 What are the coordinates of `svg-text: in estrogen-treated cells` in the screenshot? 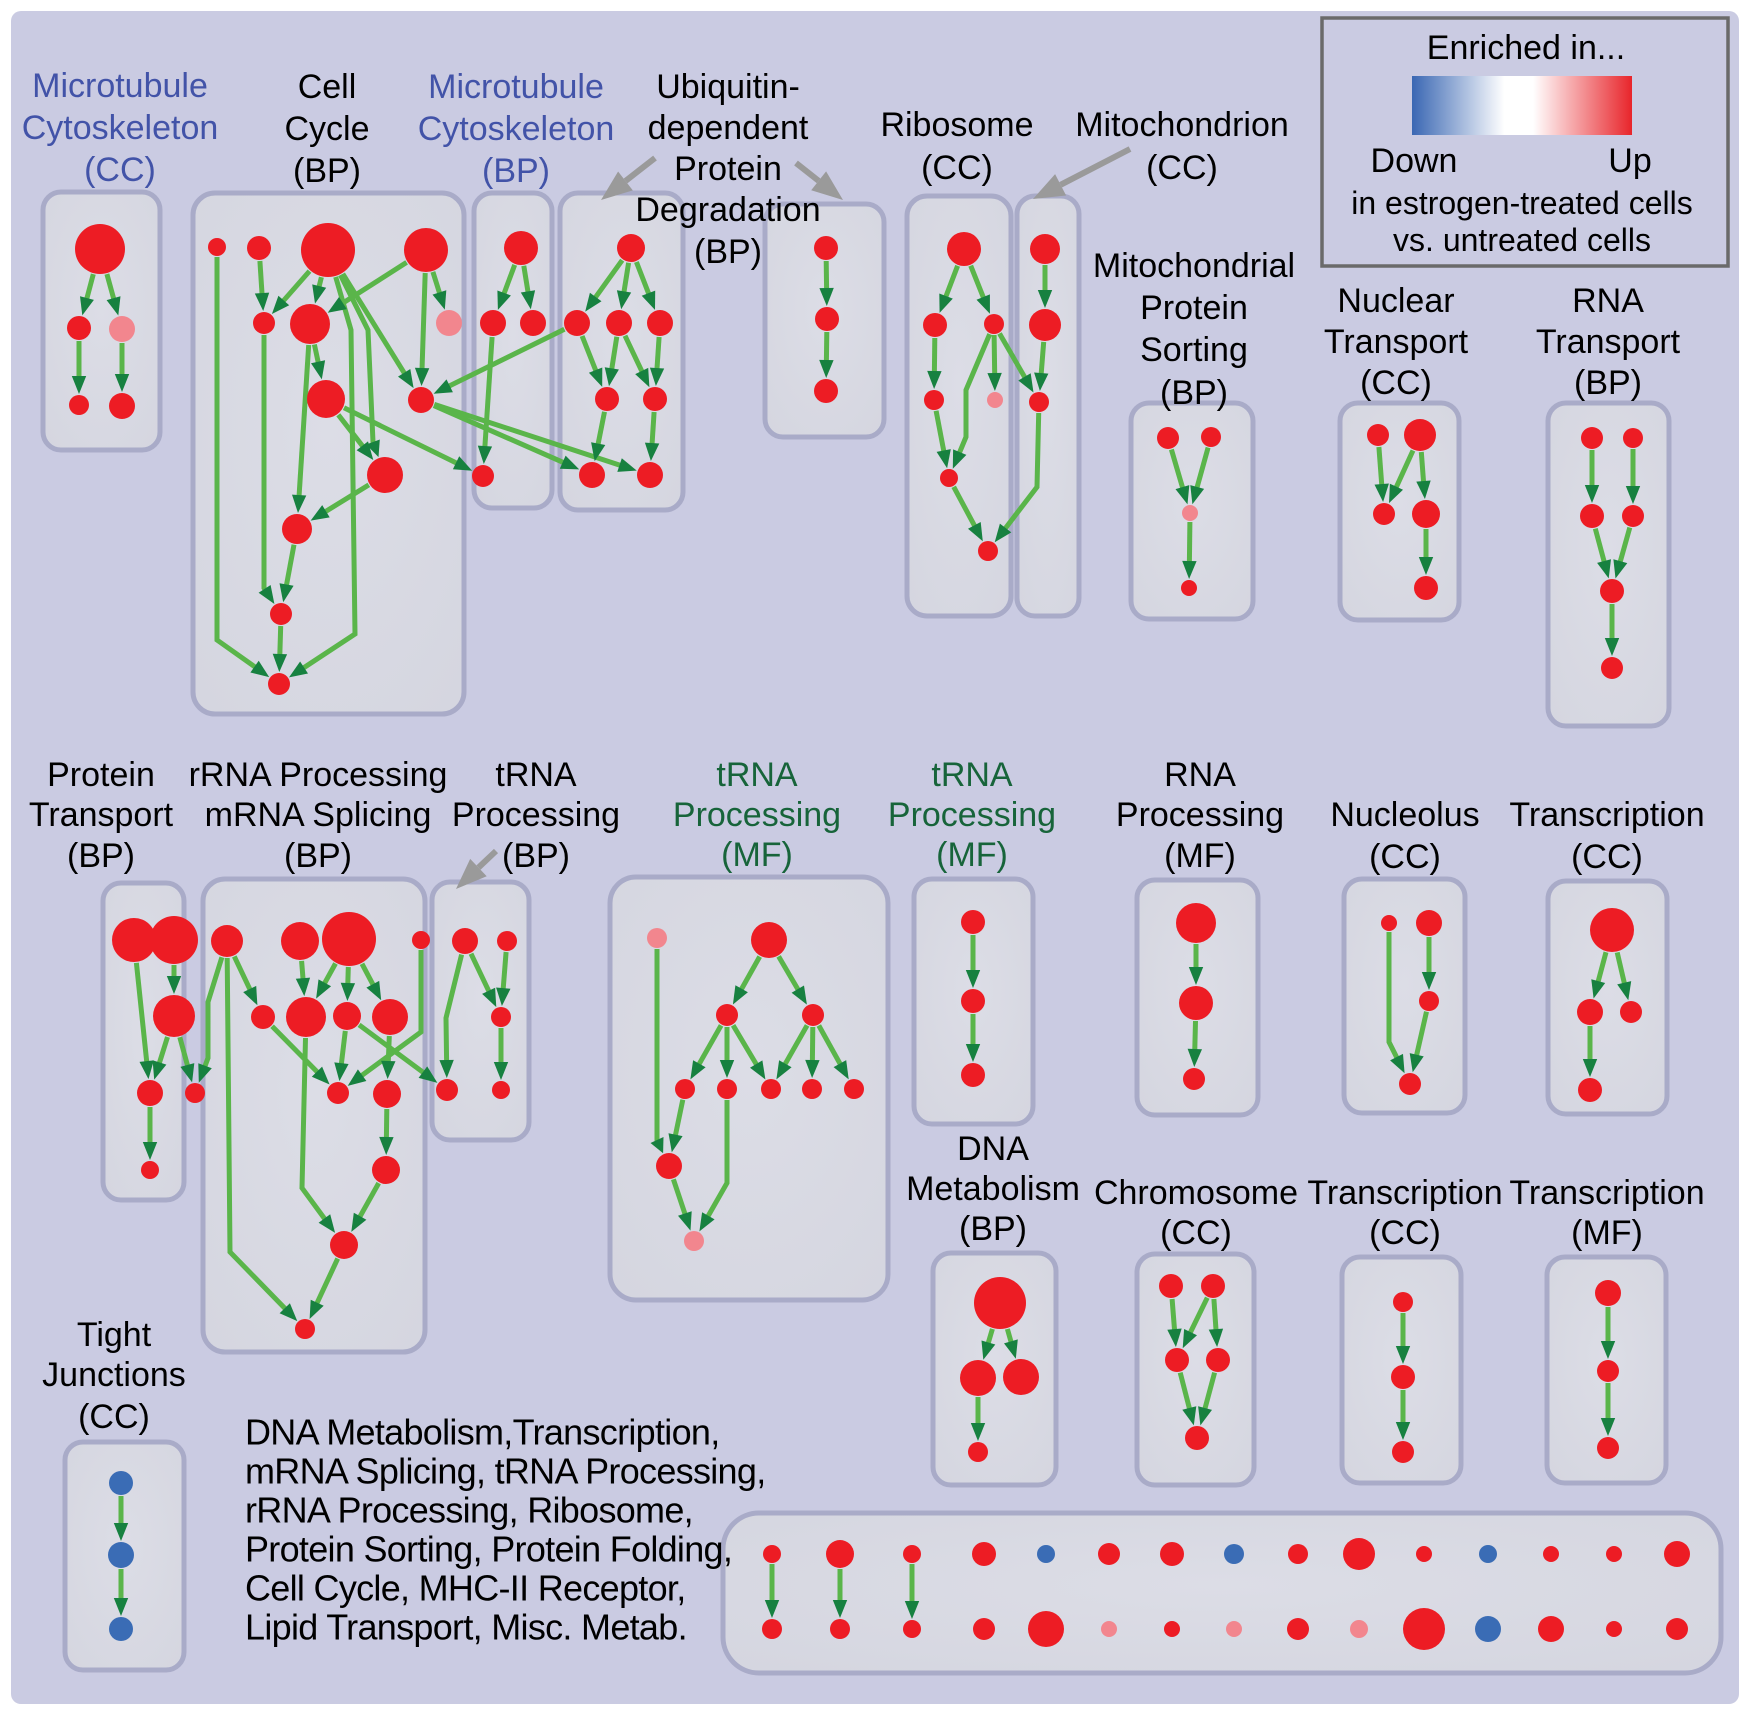 It's located at (1522, 203).